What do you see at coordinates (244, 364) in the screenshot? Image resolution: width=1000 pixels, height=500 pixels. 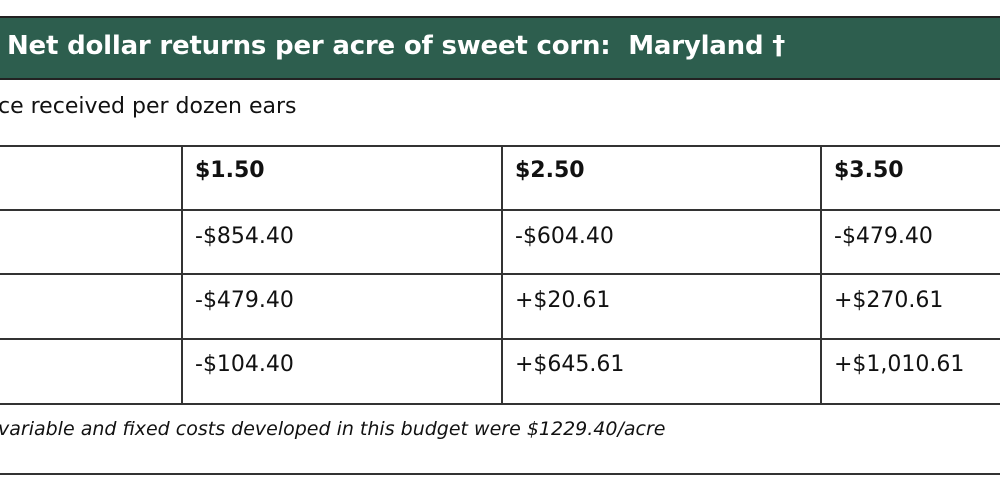 I see `table-cell: -$104.40` at bounding box center [244, 364].